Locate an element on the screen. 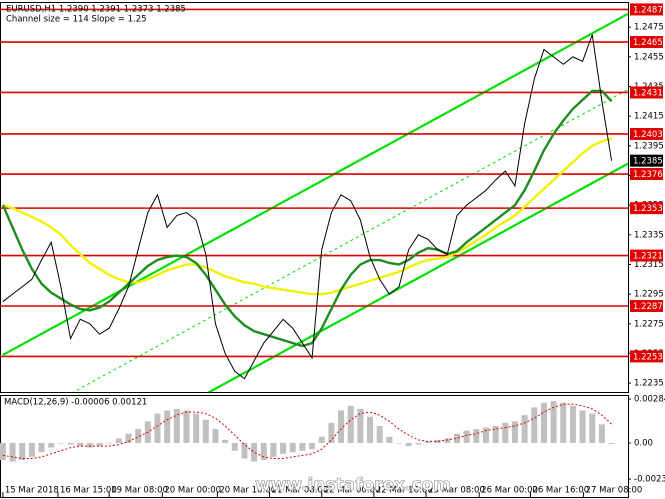 The height and width of the screenshot is (499, 665). y-tick-label: 1.2235 is located at coordinates (649, 384).